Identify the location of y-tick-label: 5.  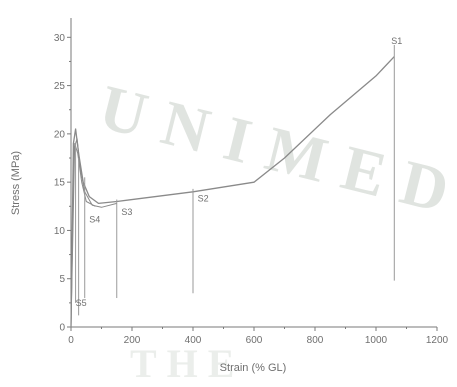
(62, 279).